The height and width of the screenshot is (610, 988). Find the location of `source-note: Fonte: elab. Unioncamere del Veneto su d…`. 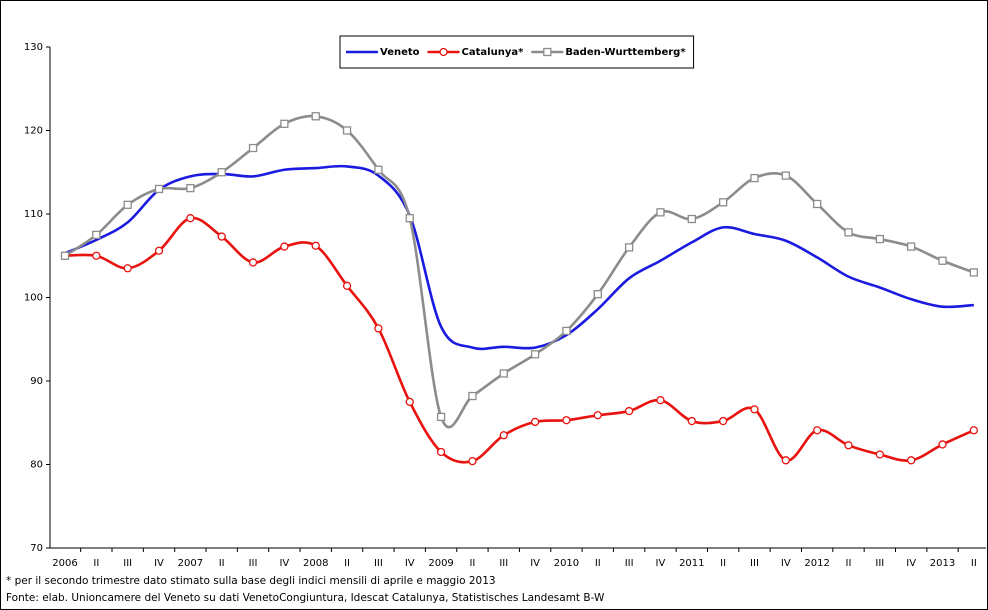

source-note: Fonte: elab. Unioncamere del Veneto su d… is located at coordinates (305, 598).